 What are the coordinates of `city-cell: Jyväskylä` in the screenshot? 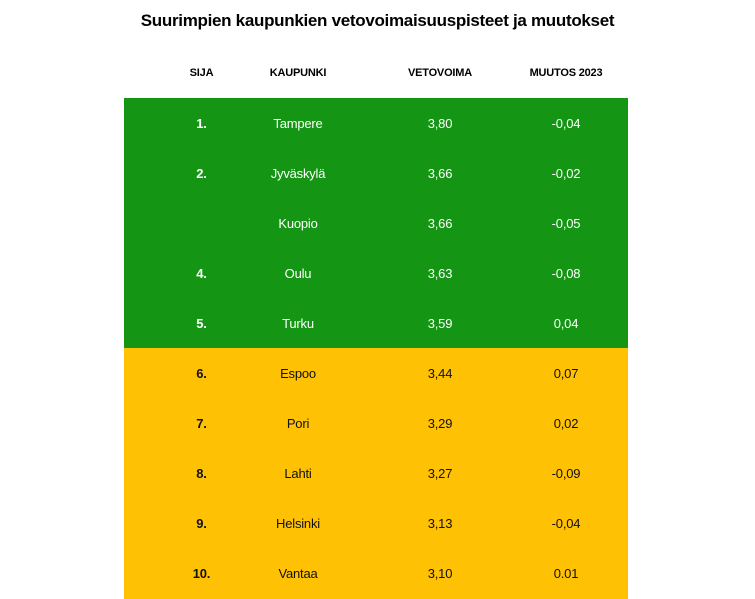 It's located at (298, 173).